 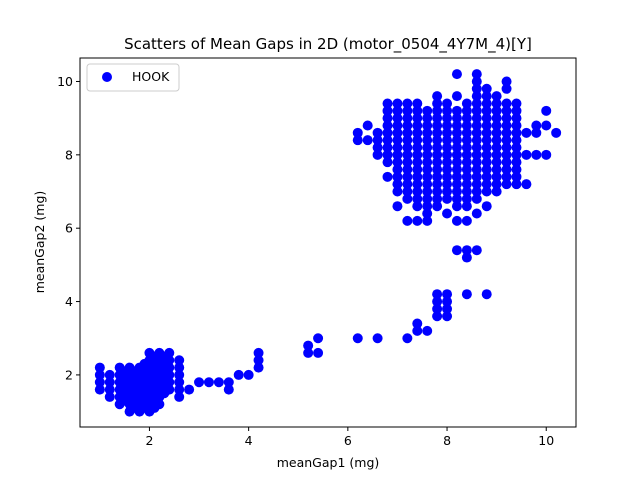 I want to click on x-tick-label: 10, so click(x=546, y=440).